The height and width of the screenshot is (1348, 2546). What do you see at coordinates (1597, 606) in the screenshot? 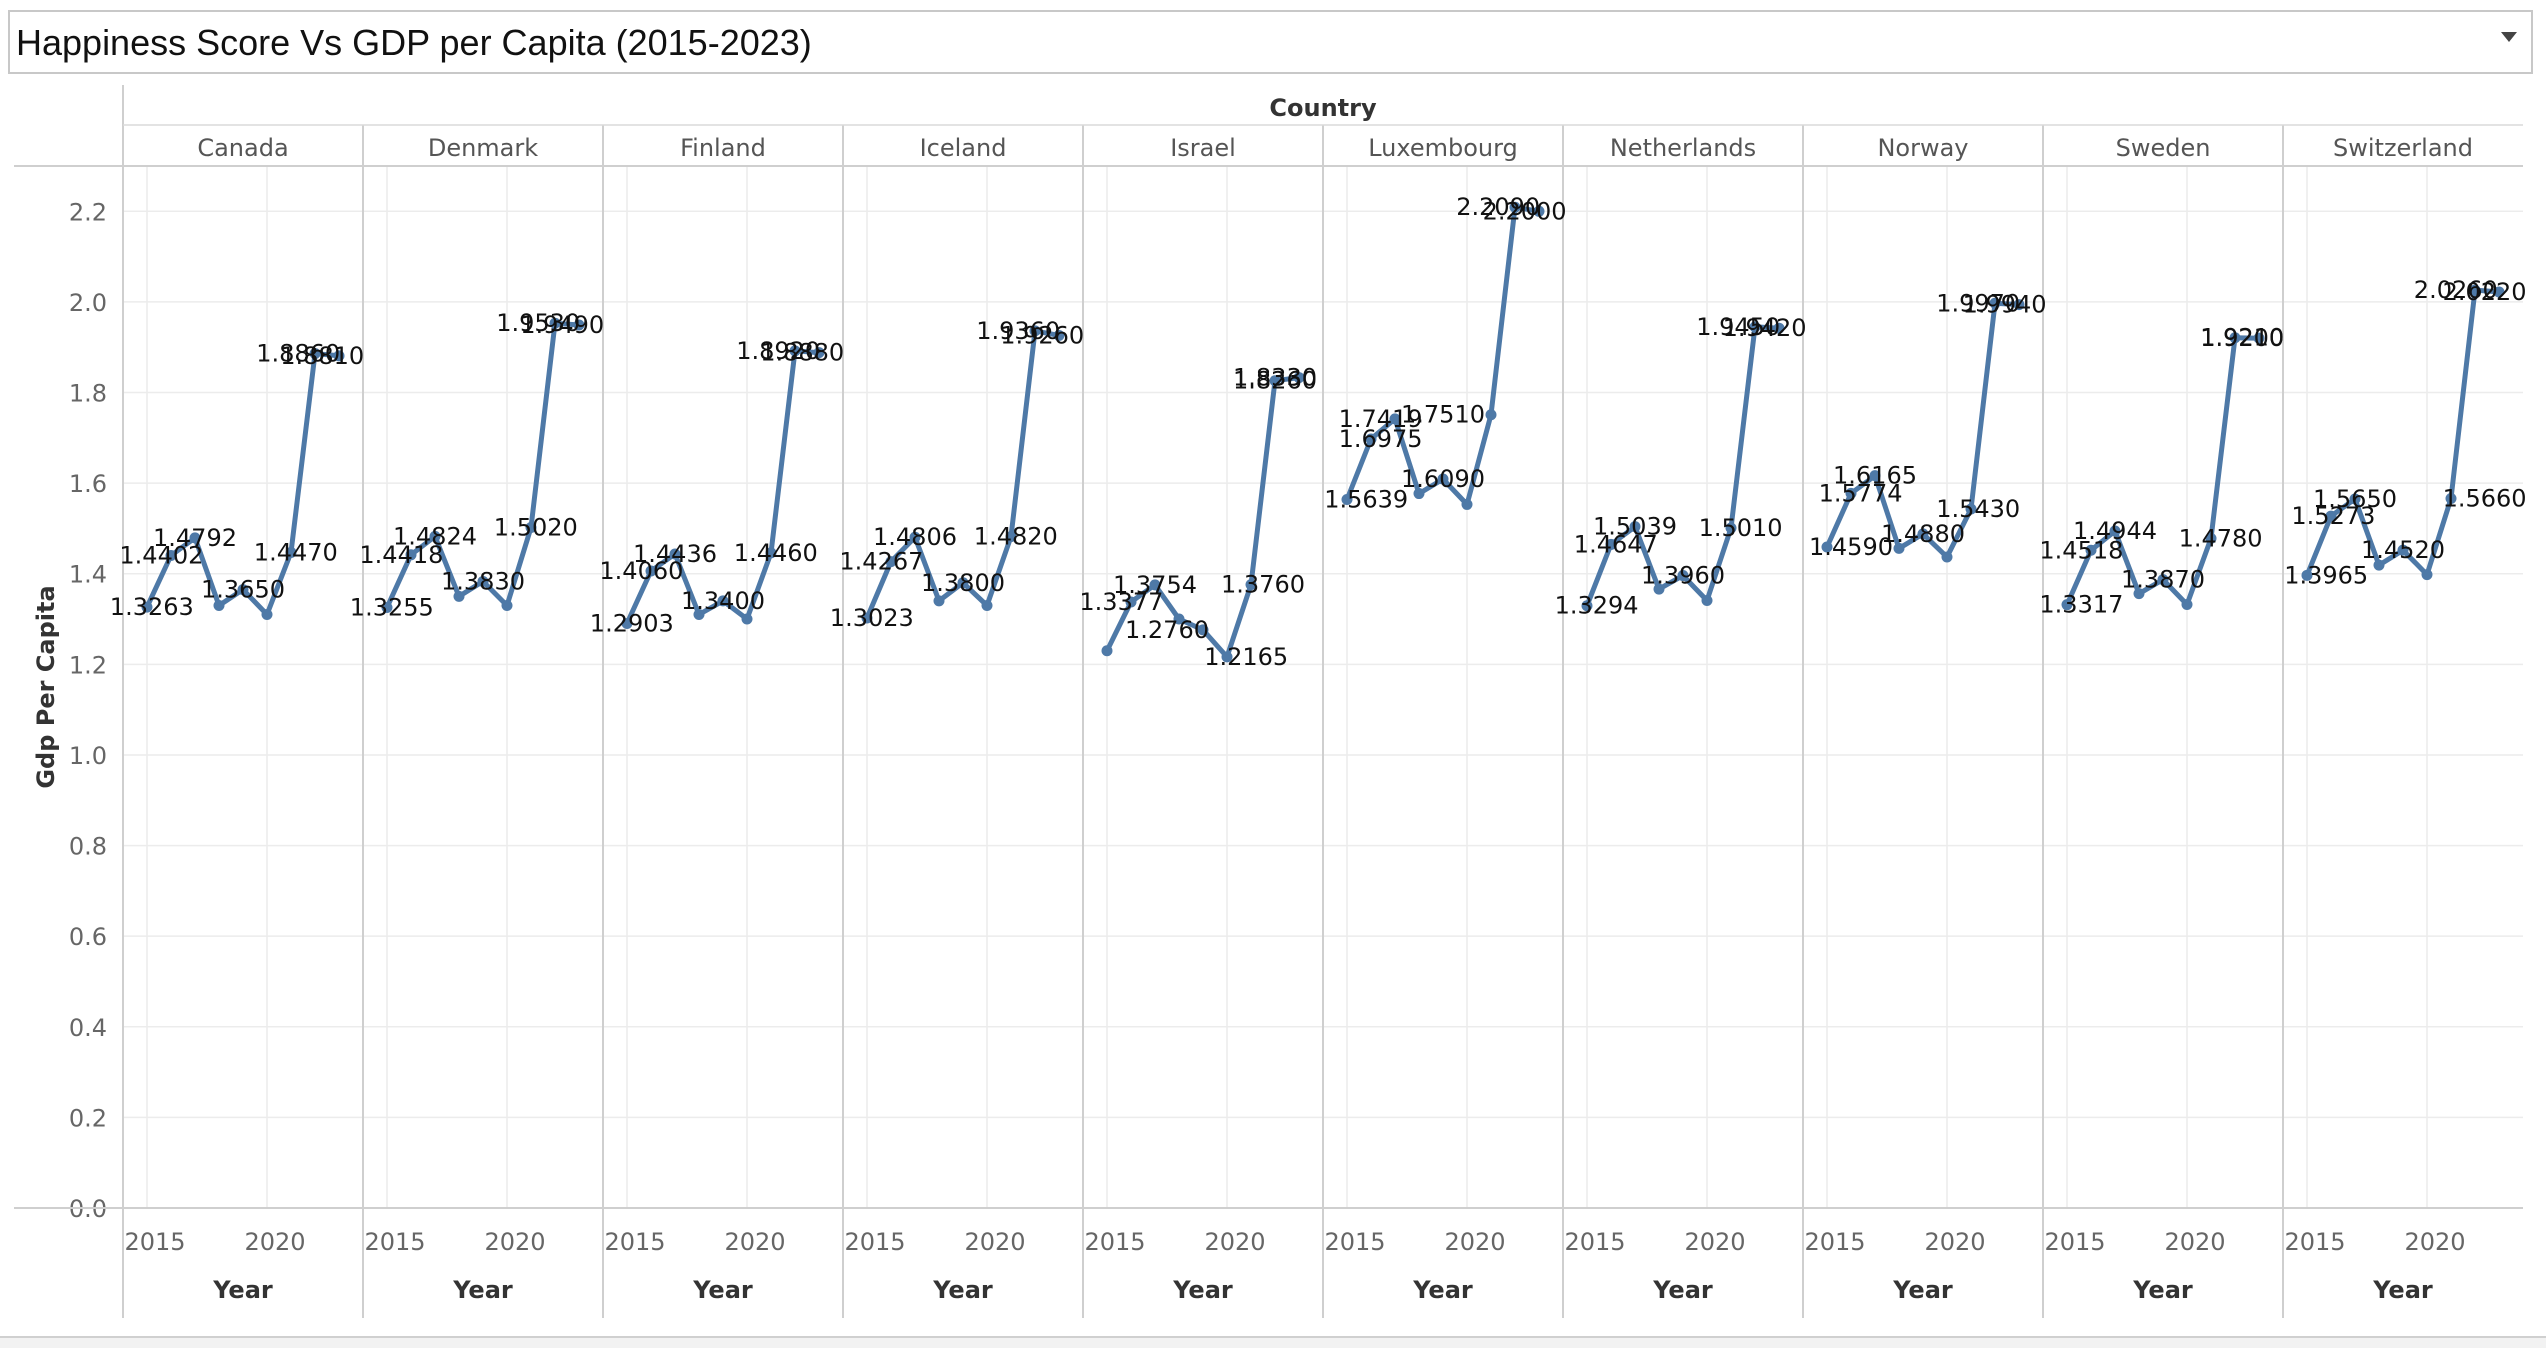
I see `data-label: 1.3294` at bounding box center [1597, 606].